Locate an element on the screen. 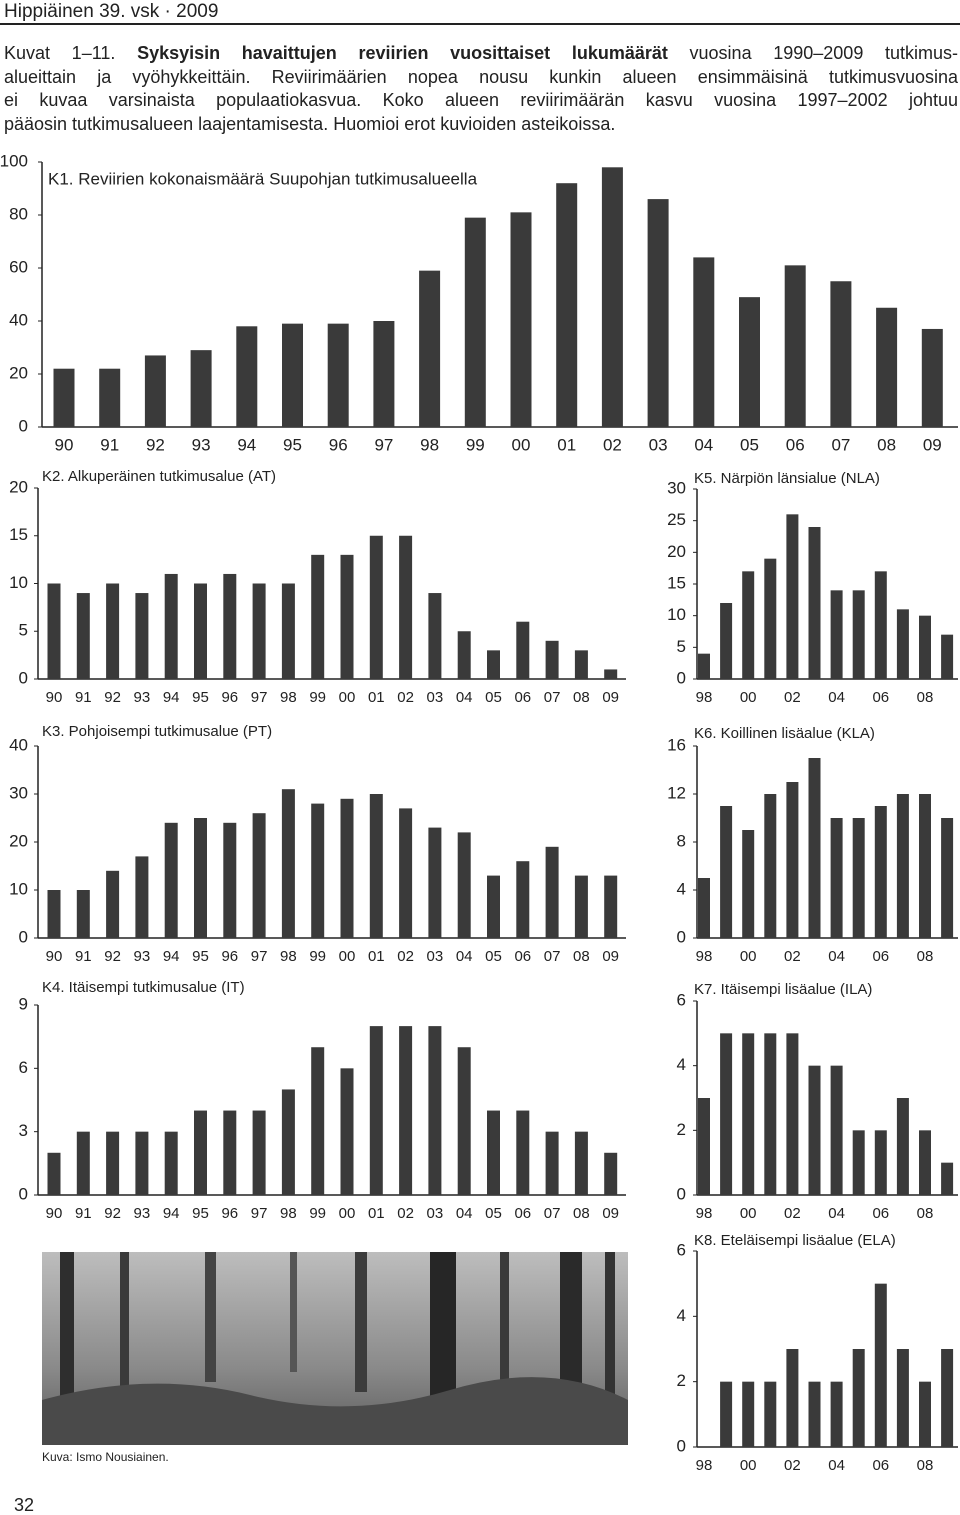 Image resolution: width=960 pixels, height=1515 pixels. x-tick-label: 94 is located at coordinates (171, 956).